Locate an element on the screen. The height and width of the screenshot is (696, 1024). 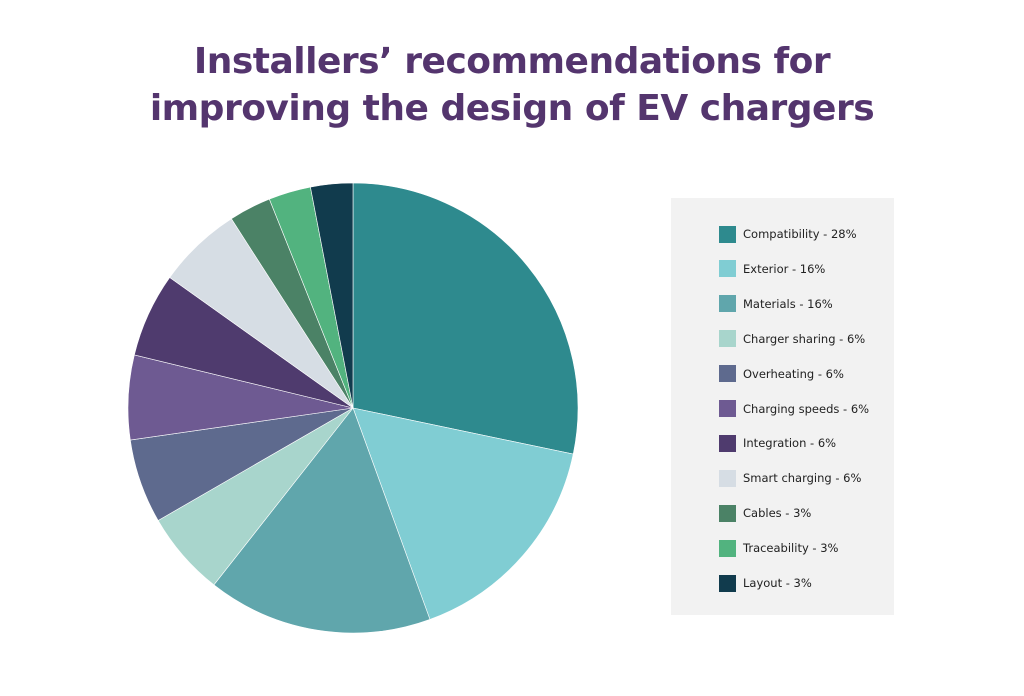
pie-slice-layout is located at coordinates (332, 295).